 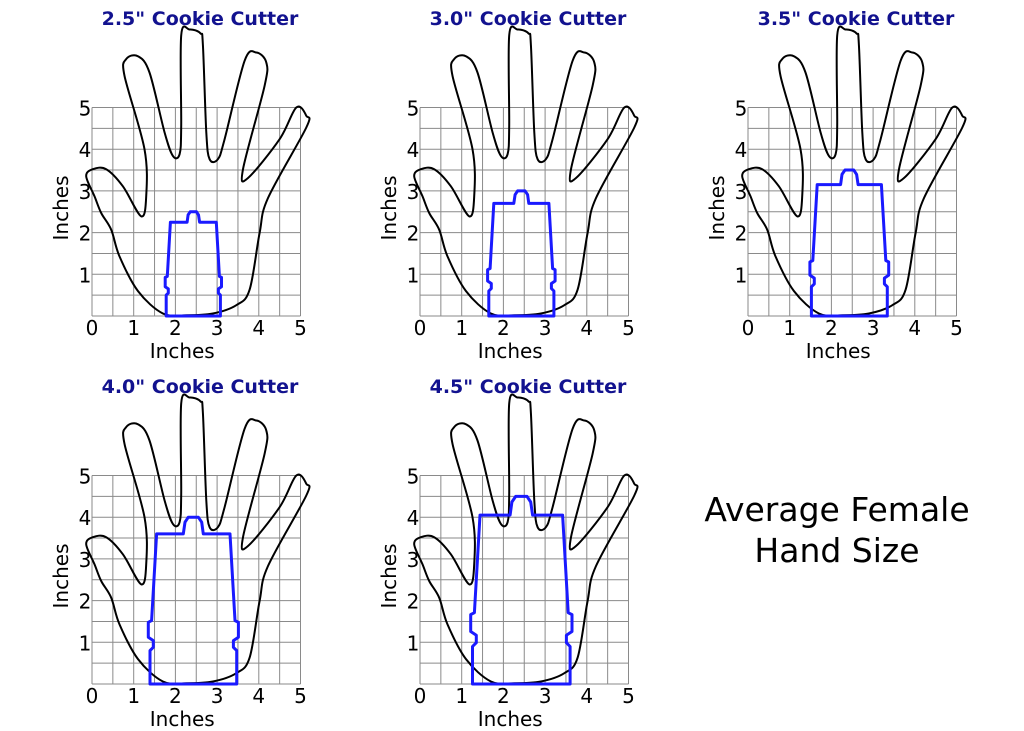 What do you see at coordinates (856, 19) in the screenshot?
I see `panel-title: 3.5" Cookie Cutter` at bounding box center [856, 19].